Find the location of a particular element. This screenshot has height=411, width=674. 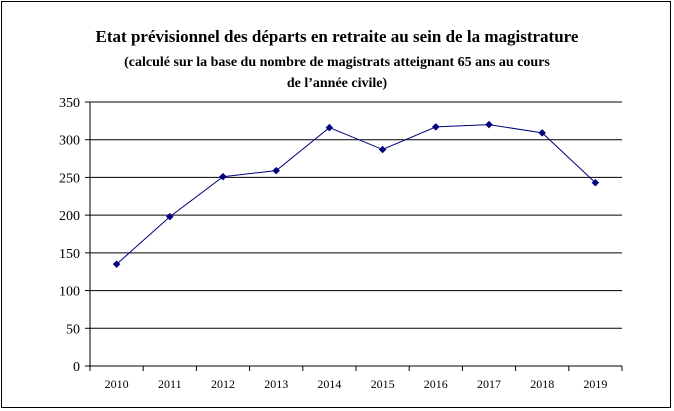

x-tick-label-2012: 2012 is located at coordinates (223, 384).